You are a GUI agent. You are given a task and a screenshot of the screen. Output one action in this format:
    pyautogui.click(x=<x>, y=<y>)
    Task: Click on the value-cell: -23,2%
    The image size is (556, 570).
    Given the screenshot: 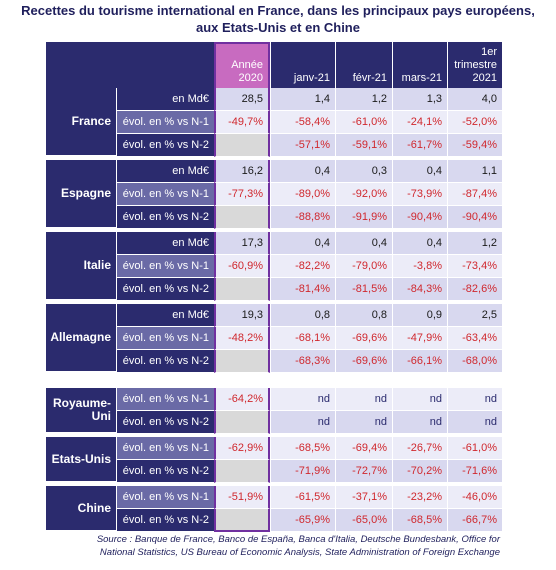 What is the action you would take?
    pyautogui.click(x=419, y=497)
    